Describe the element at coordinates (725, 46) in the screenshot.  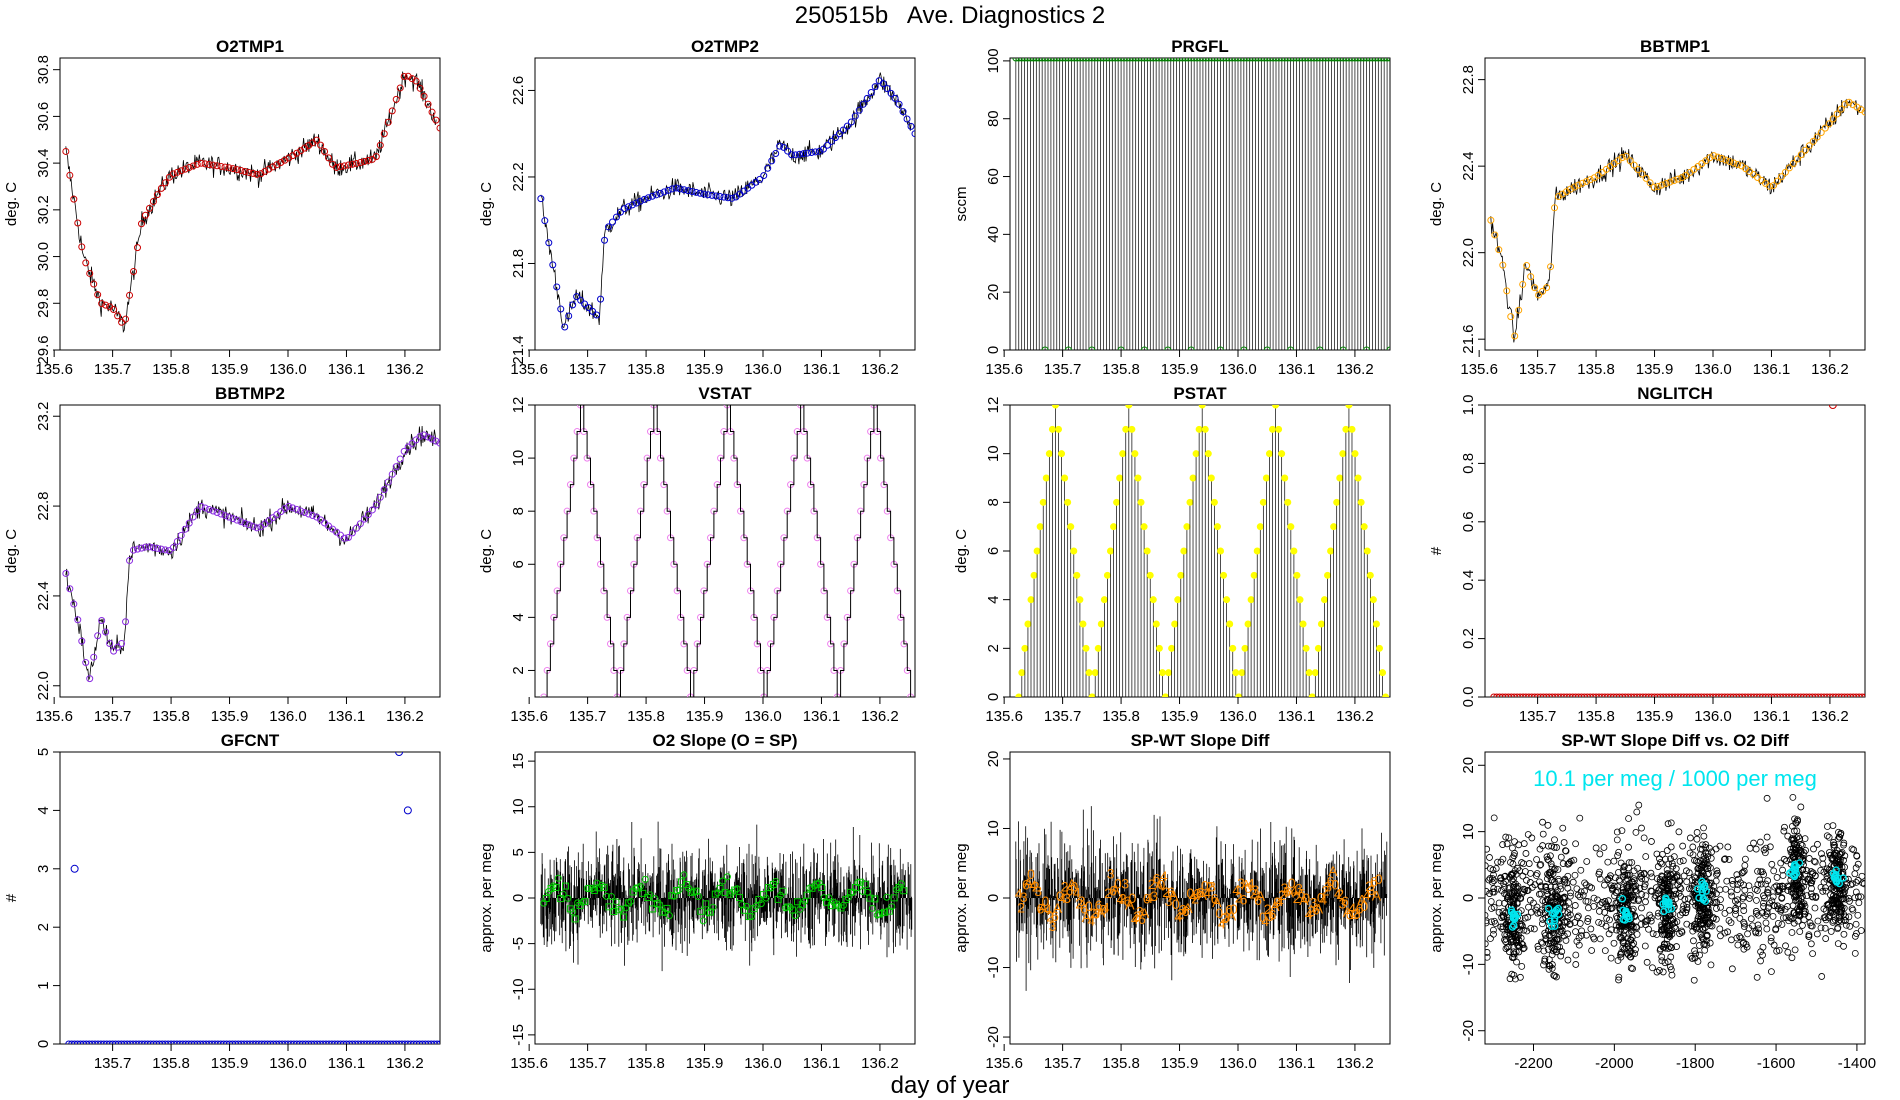
I see `panel-title: O2TMP2` at that location.